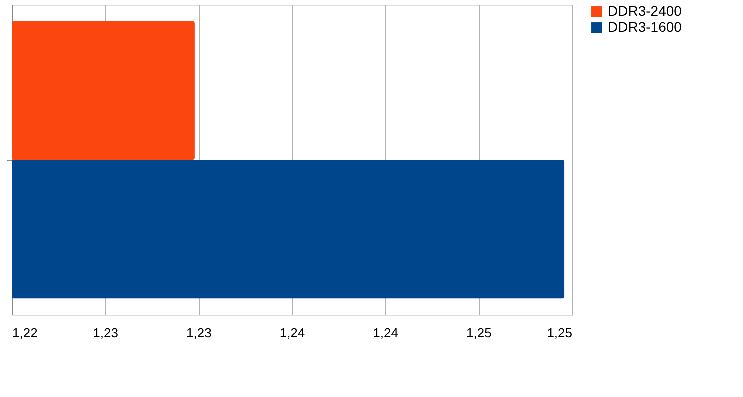  I want to click on x-tick-label: 1,22, so click(25, 333).